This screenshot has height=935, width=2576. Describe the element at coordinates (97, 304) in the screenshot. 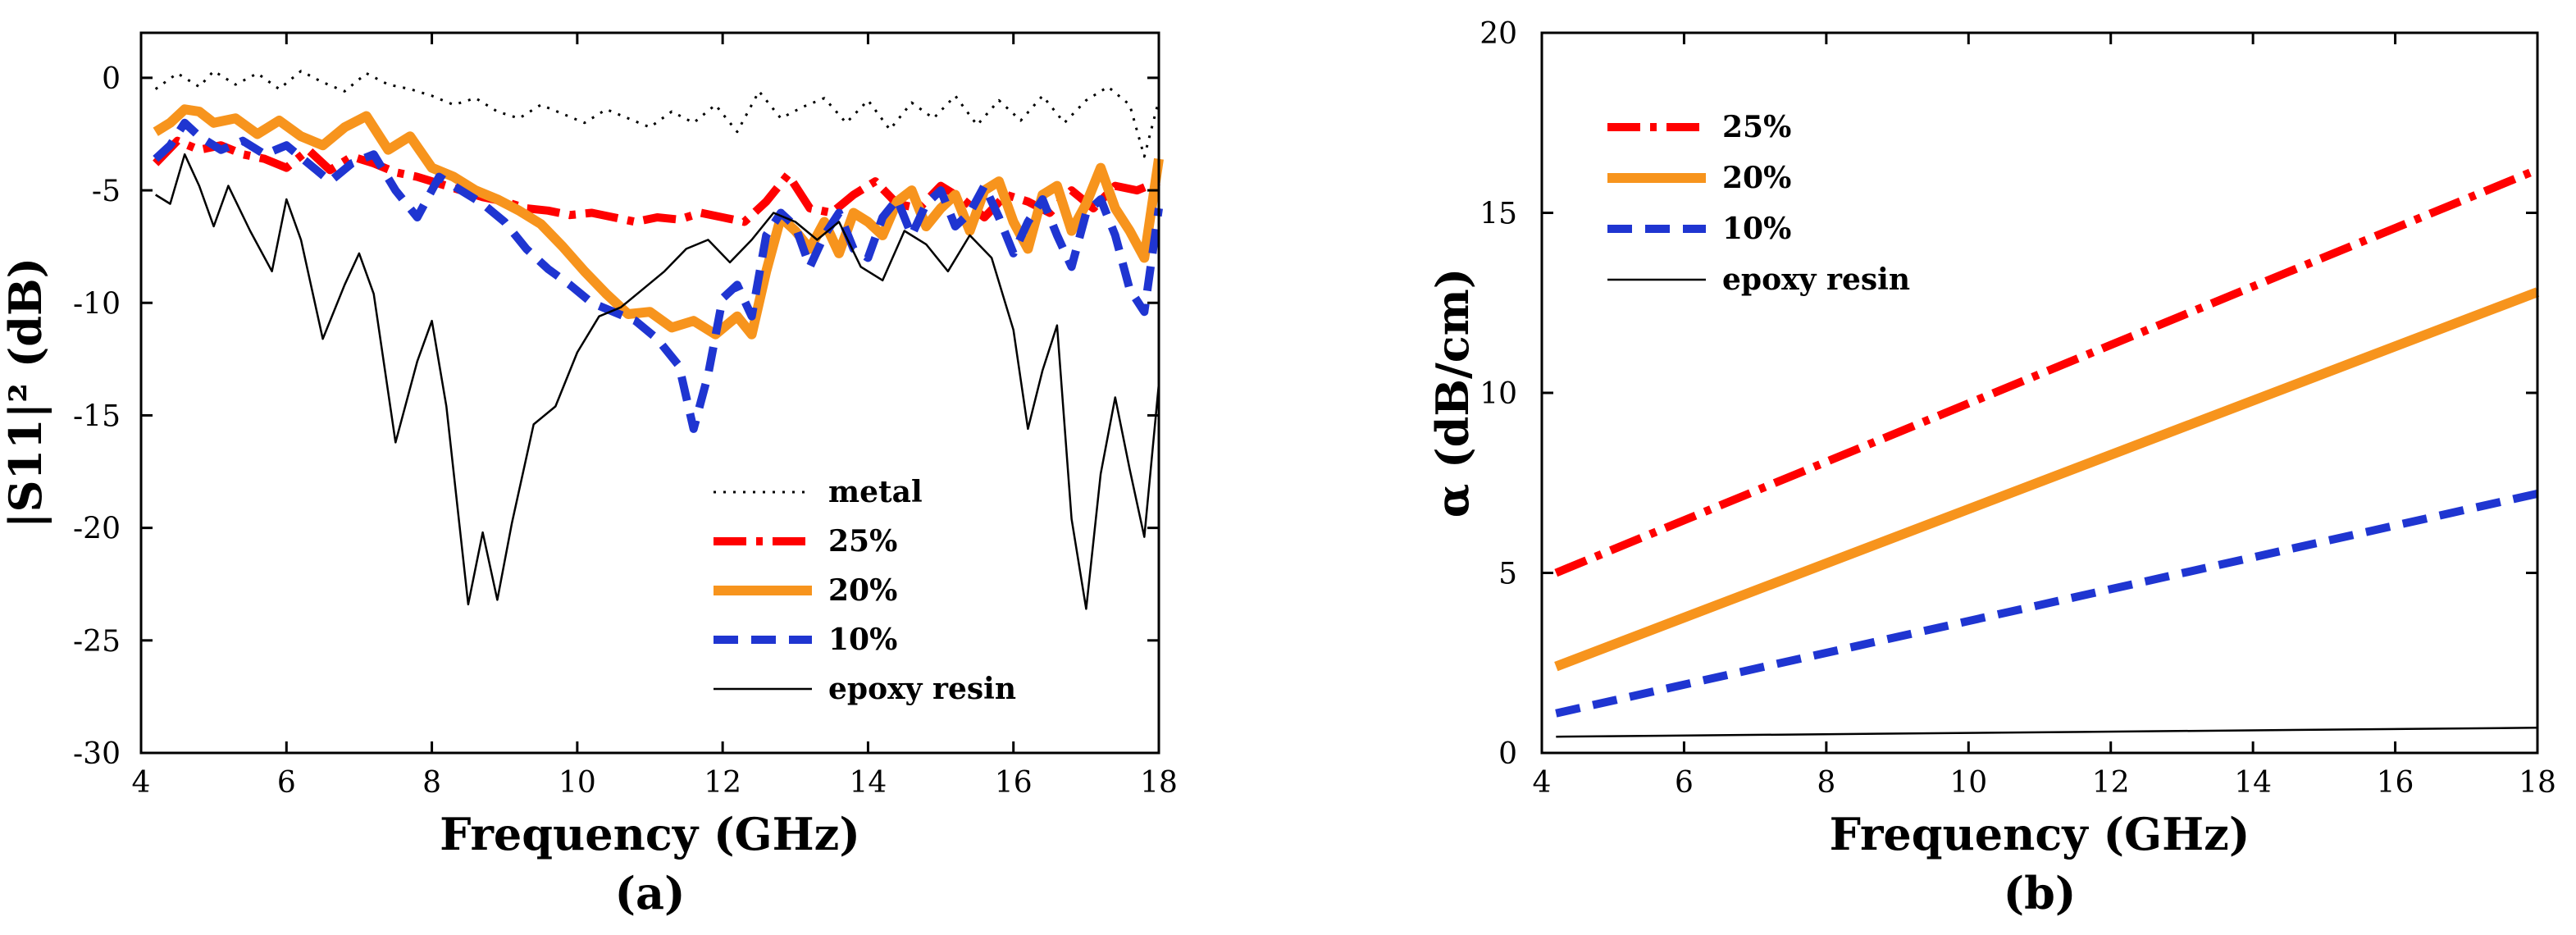

I see `y-tick-label: -10` at that location.